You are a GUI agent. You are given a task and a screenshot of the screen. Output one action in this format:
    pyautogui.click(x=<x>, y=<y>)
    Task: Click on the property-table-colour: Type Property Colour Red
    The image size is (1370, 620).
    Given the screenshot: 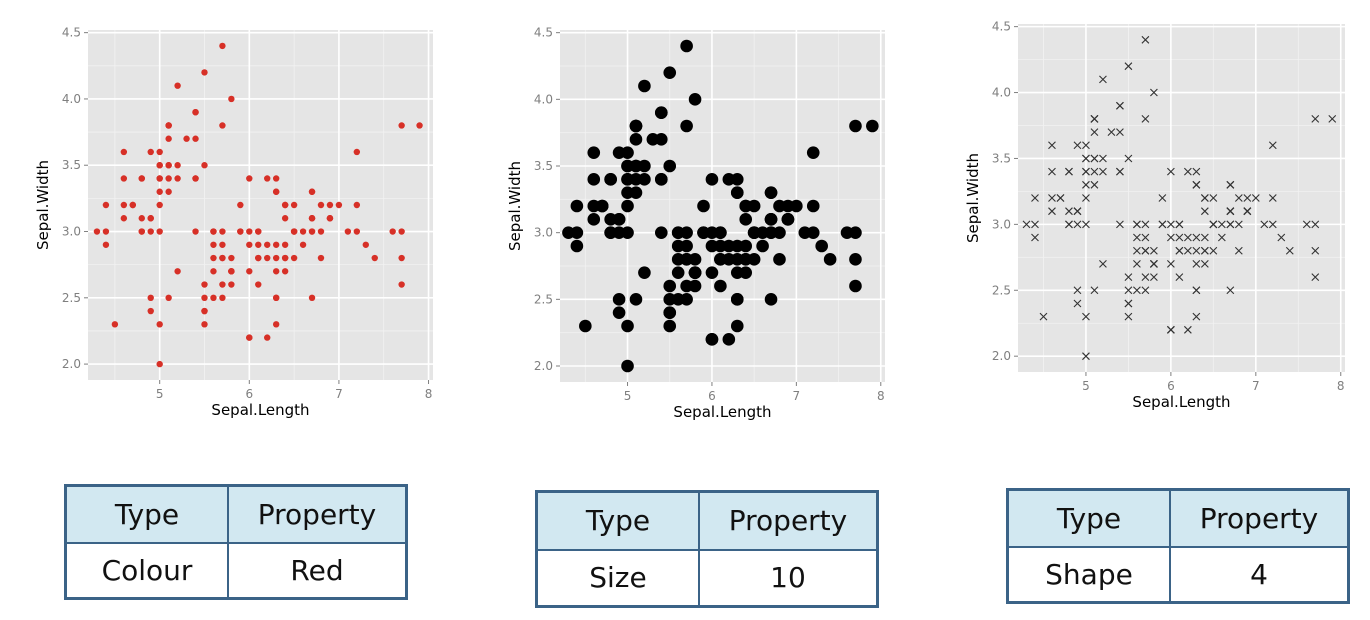 What is the action you would take?
    pyautogui.click(x=236, y=542)
    